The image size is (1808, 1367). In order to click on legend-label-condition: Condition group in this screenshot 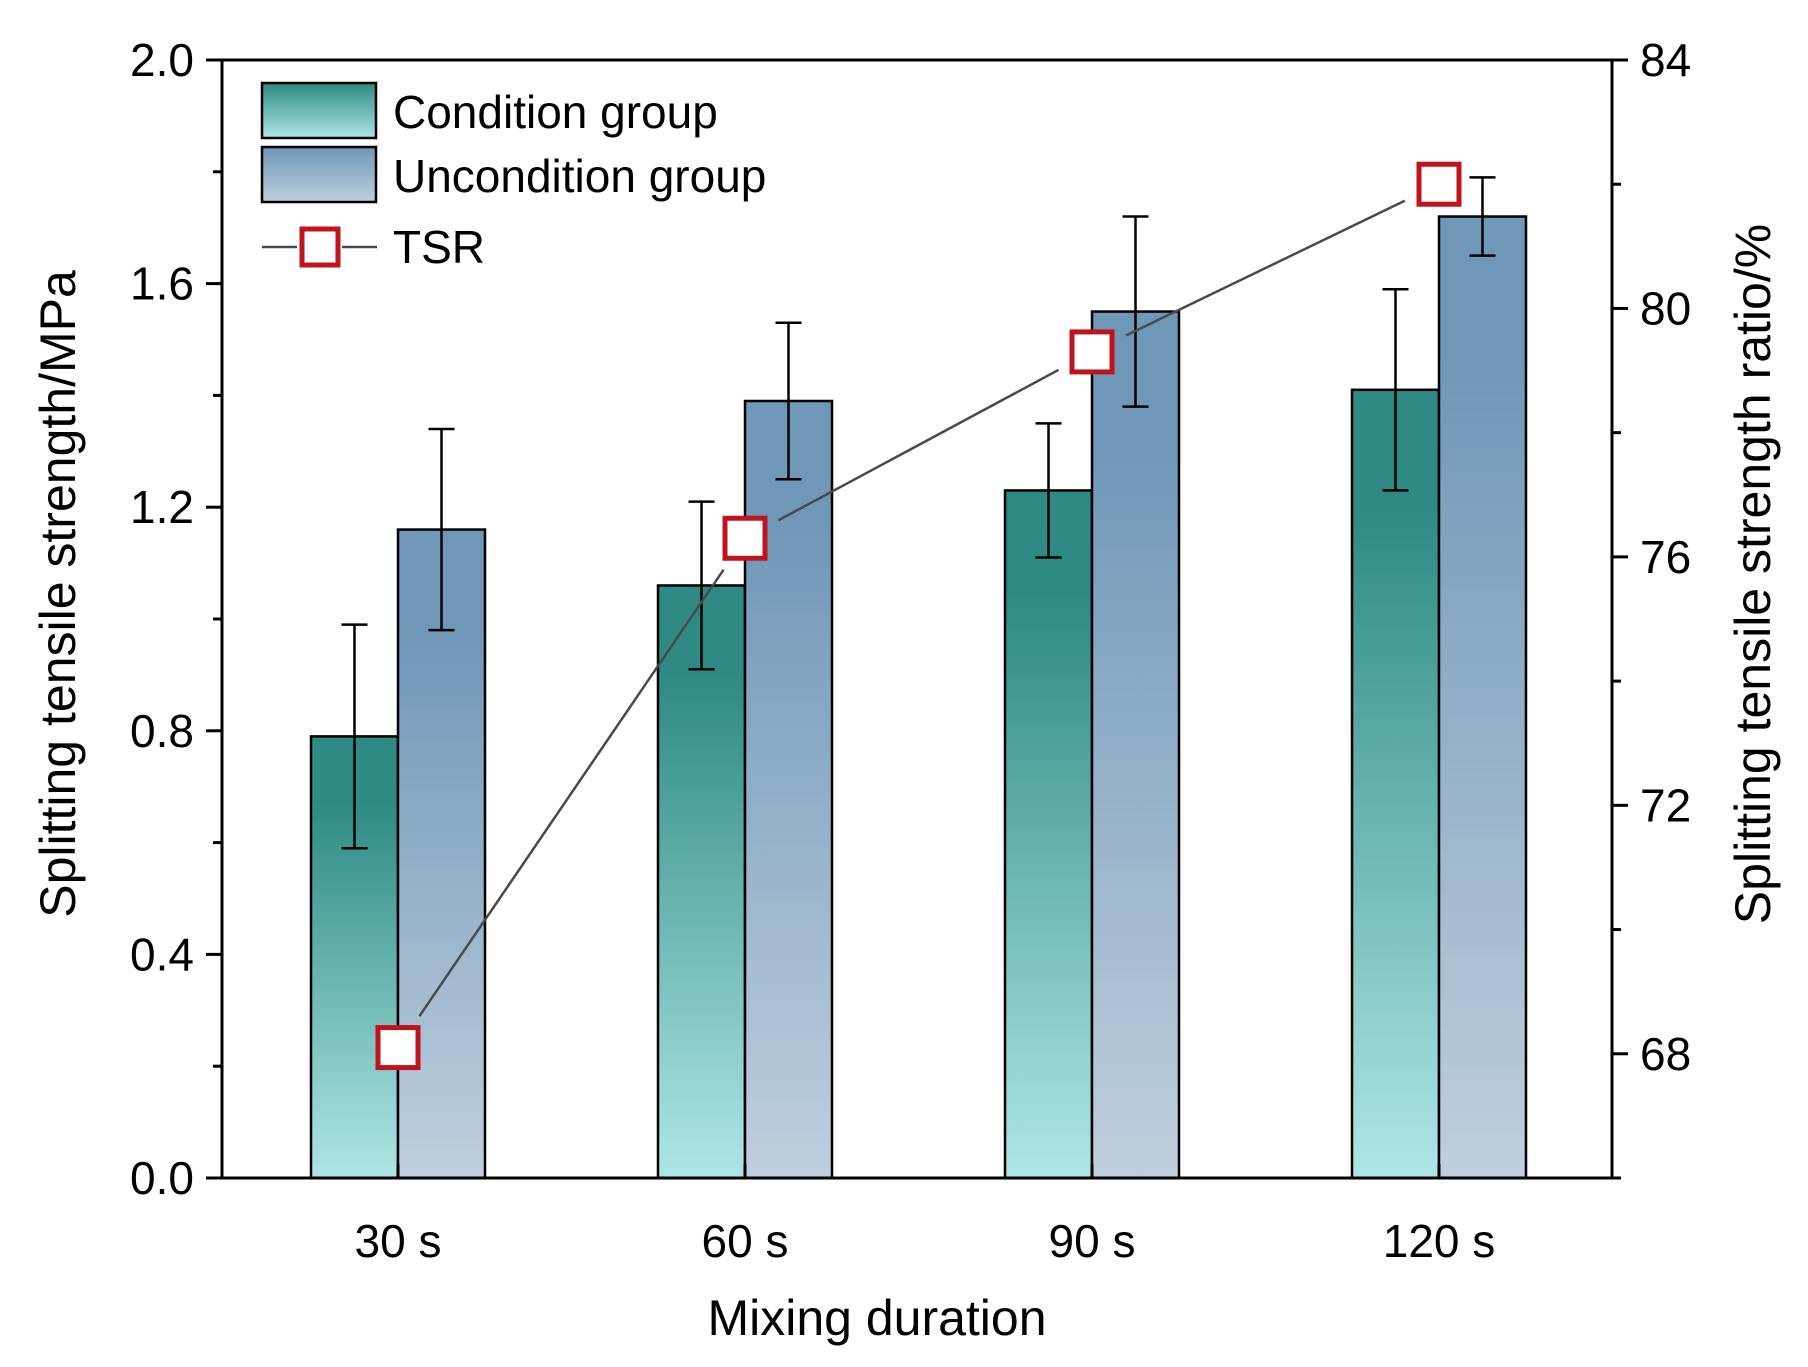, I will do `click(555, 112)`.